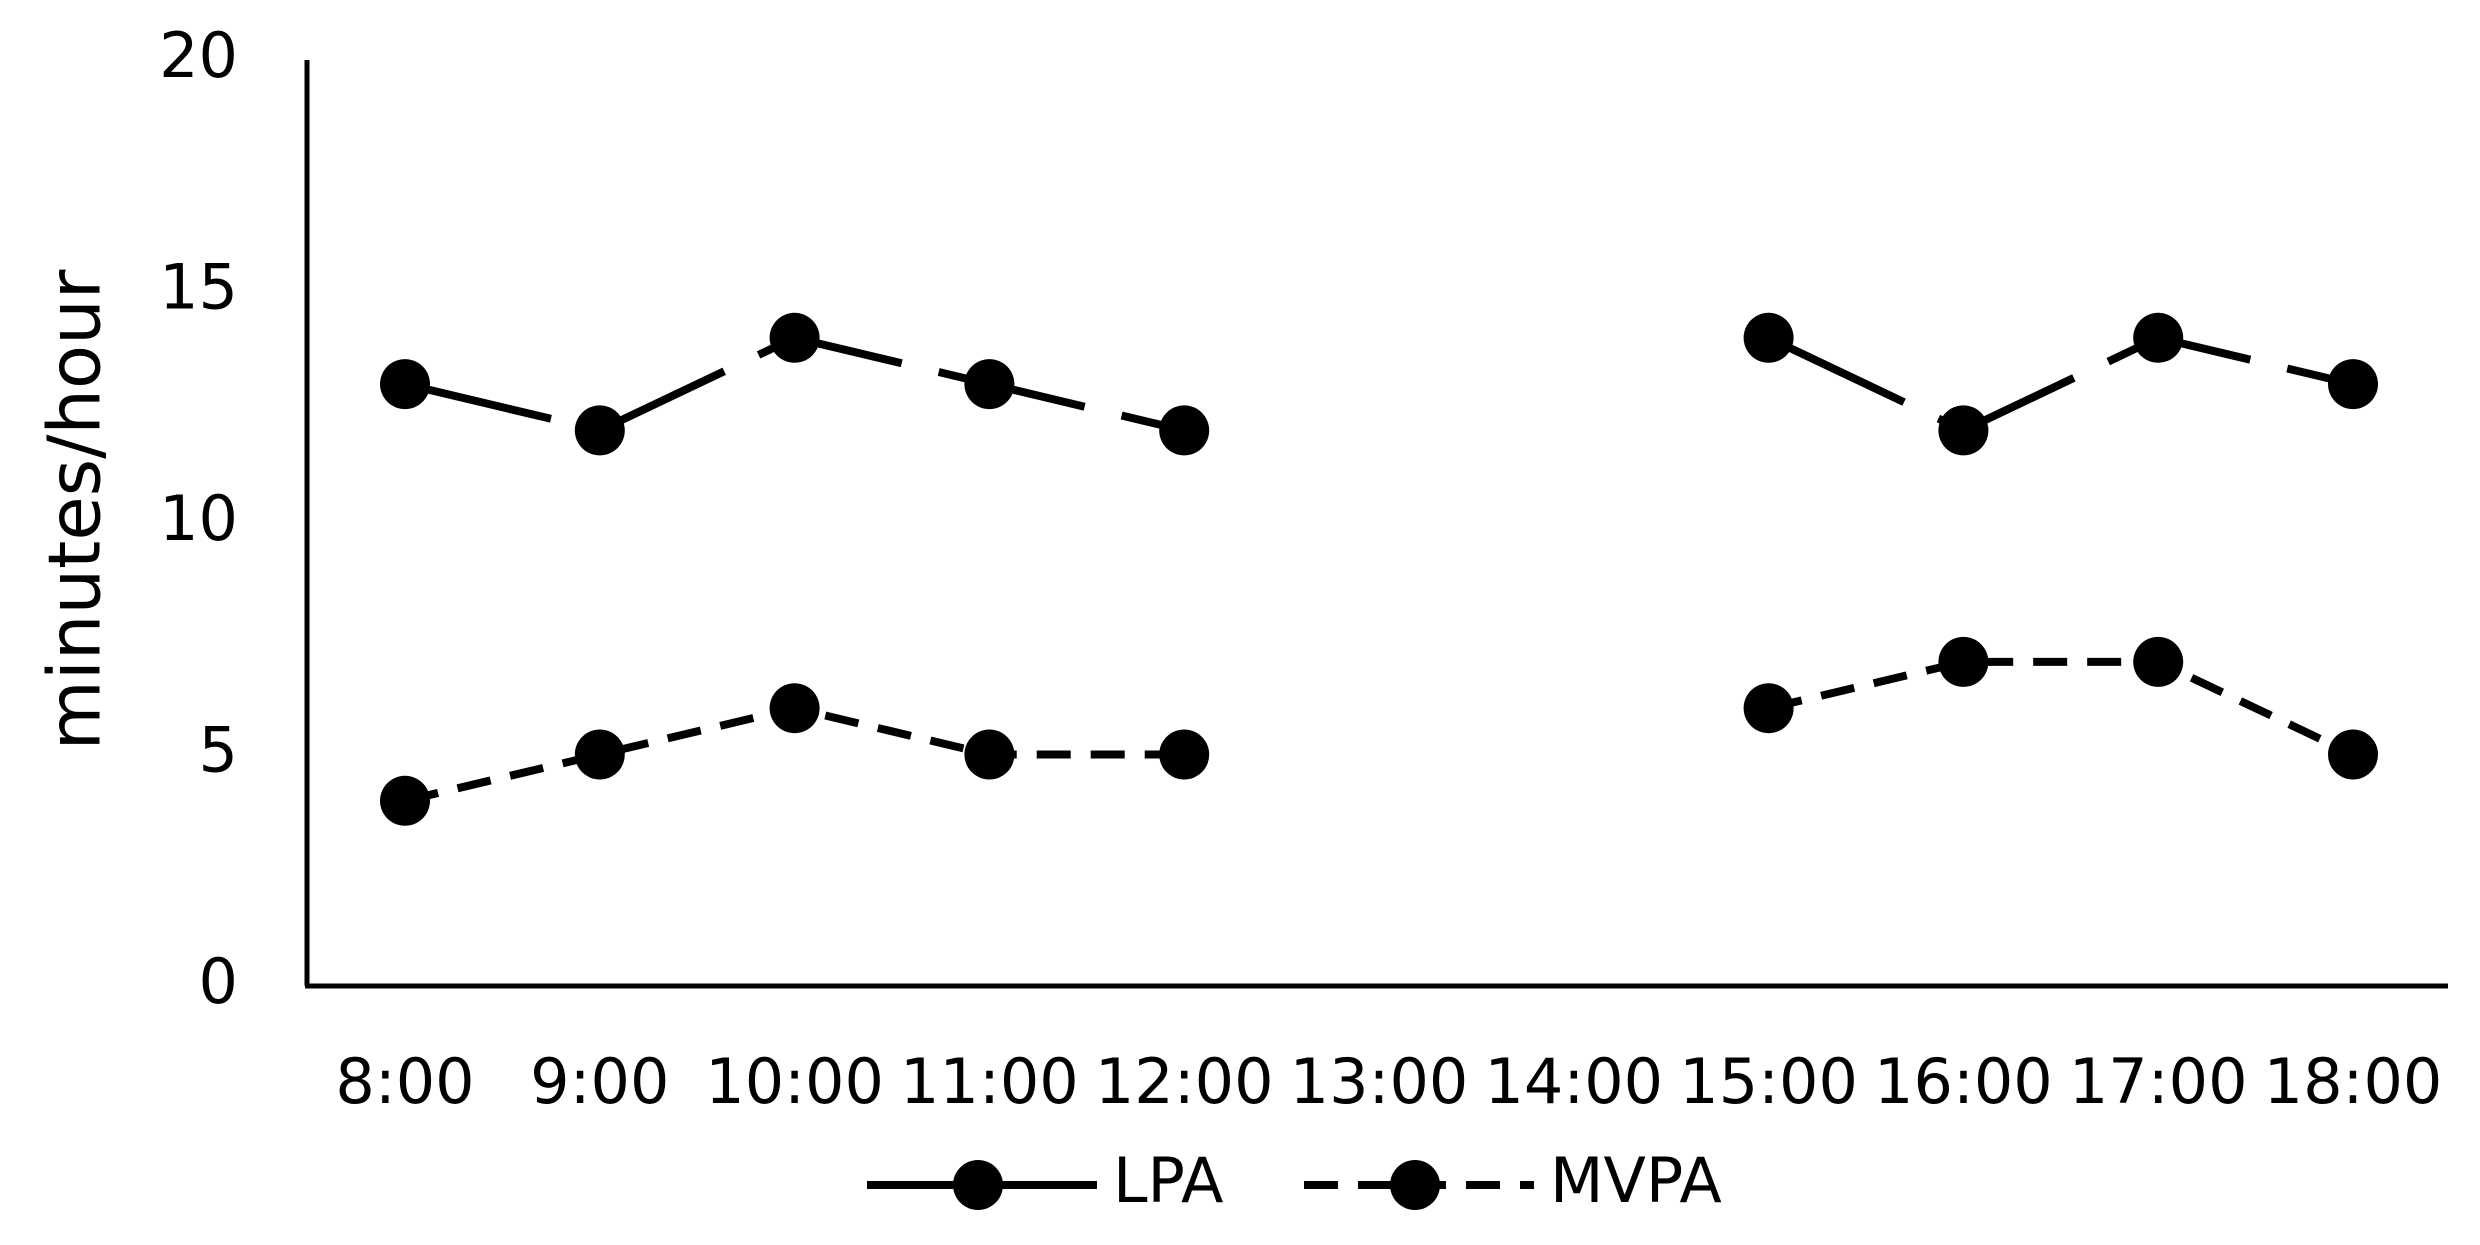  Describe the element at coordinates (2158, 1081) in the screenshot. I see `x-tick-label: 17:00` at that location.